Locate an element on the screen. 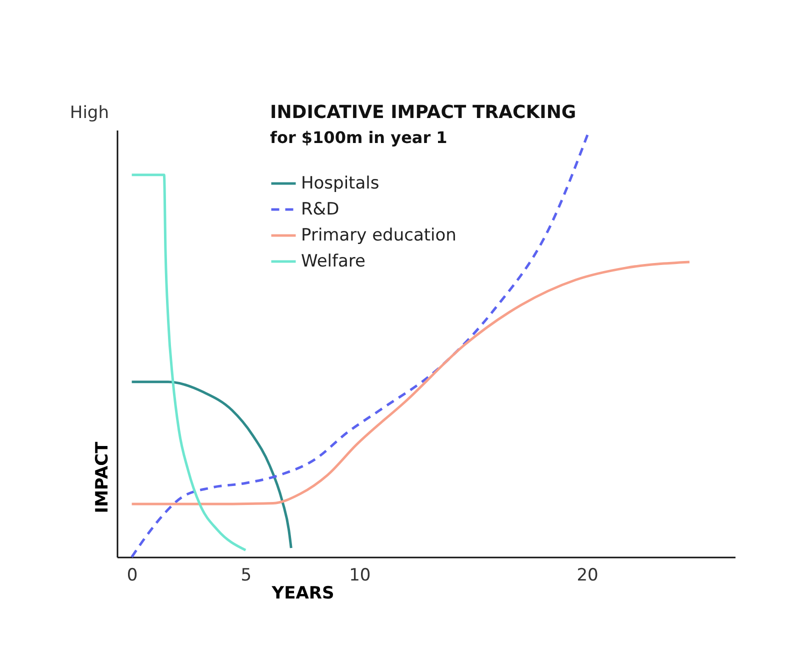  y-axis-title: IMPACT is located at coordinates (102, 477).